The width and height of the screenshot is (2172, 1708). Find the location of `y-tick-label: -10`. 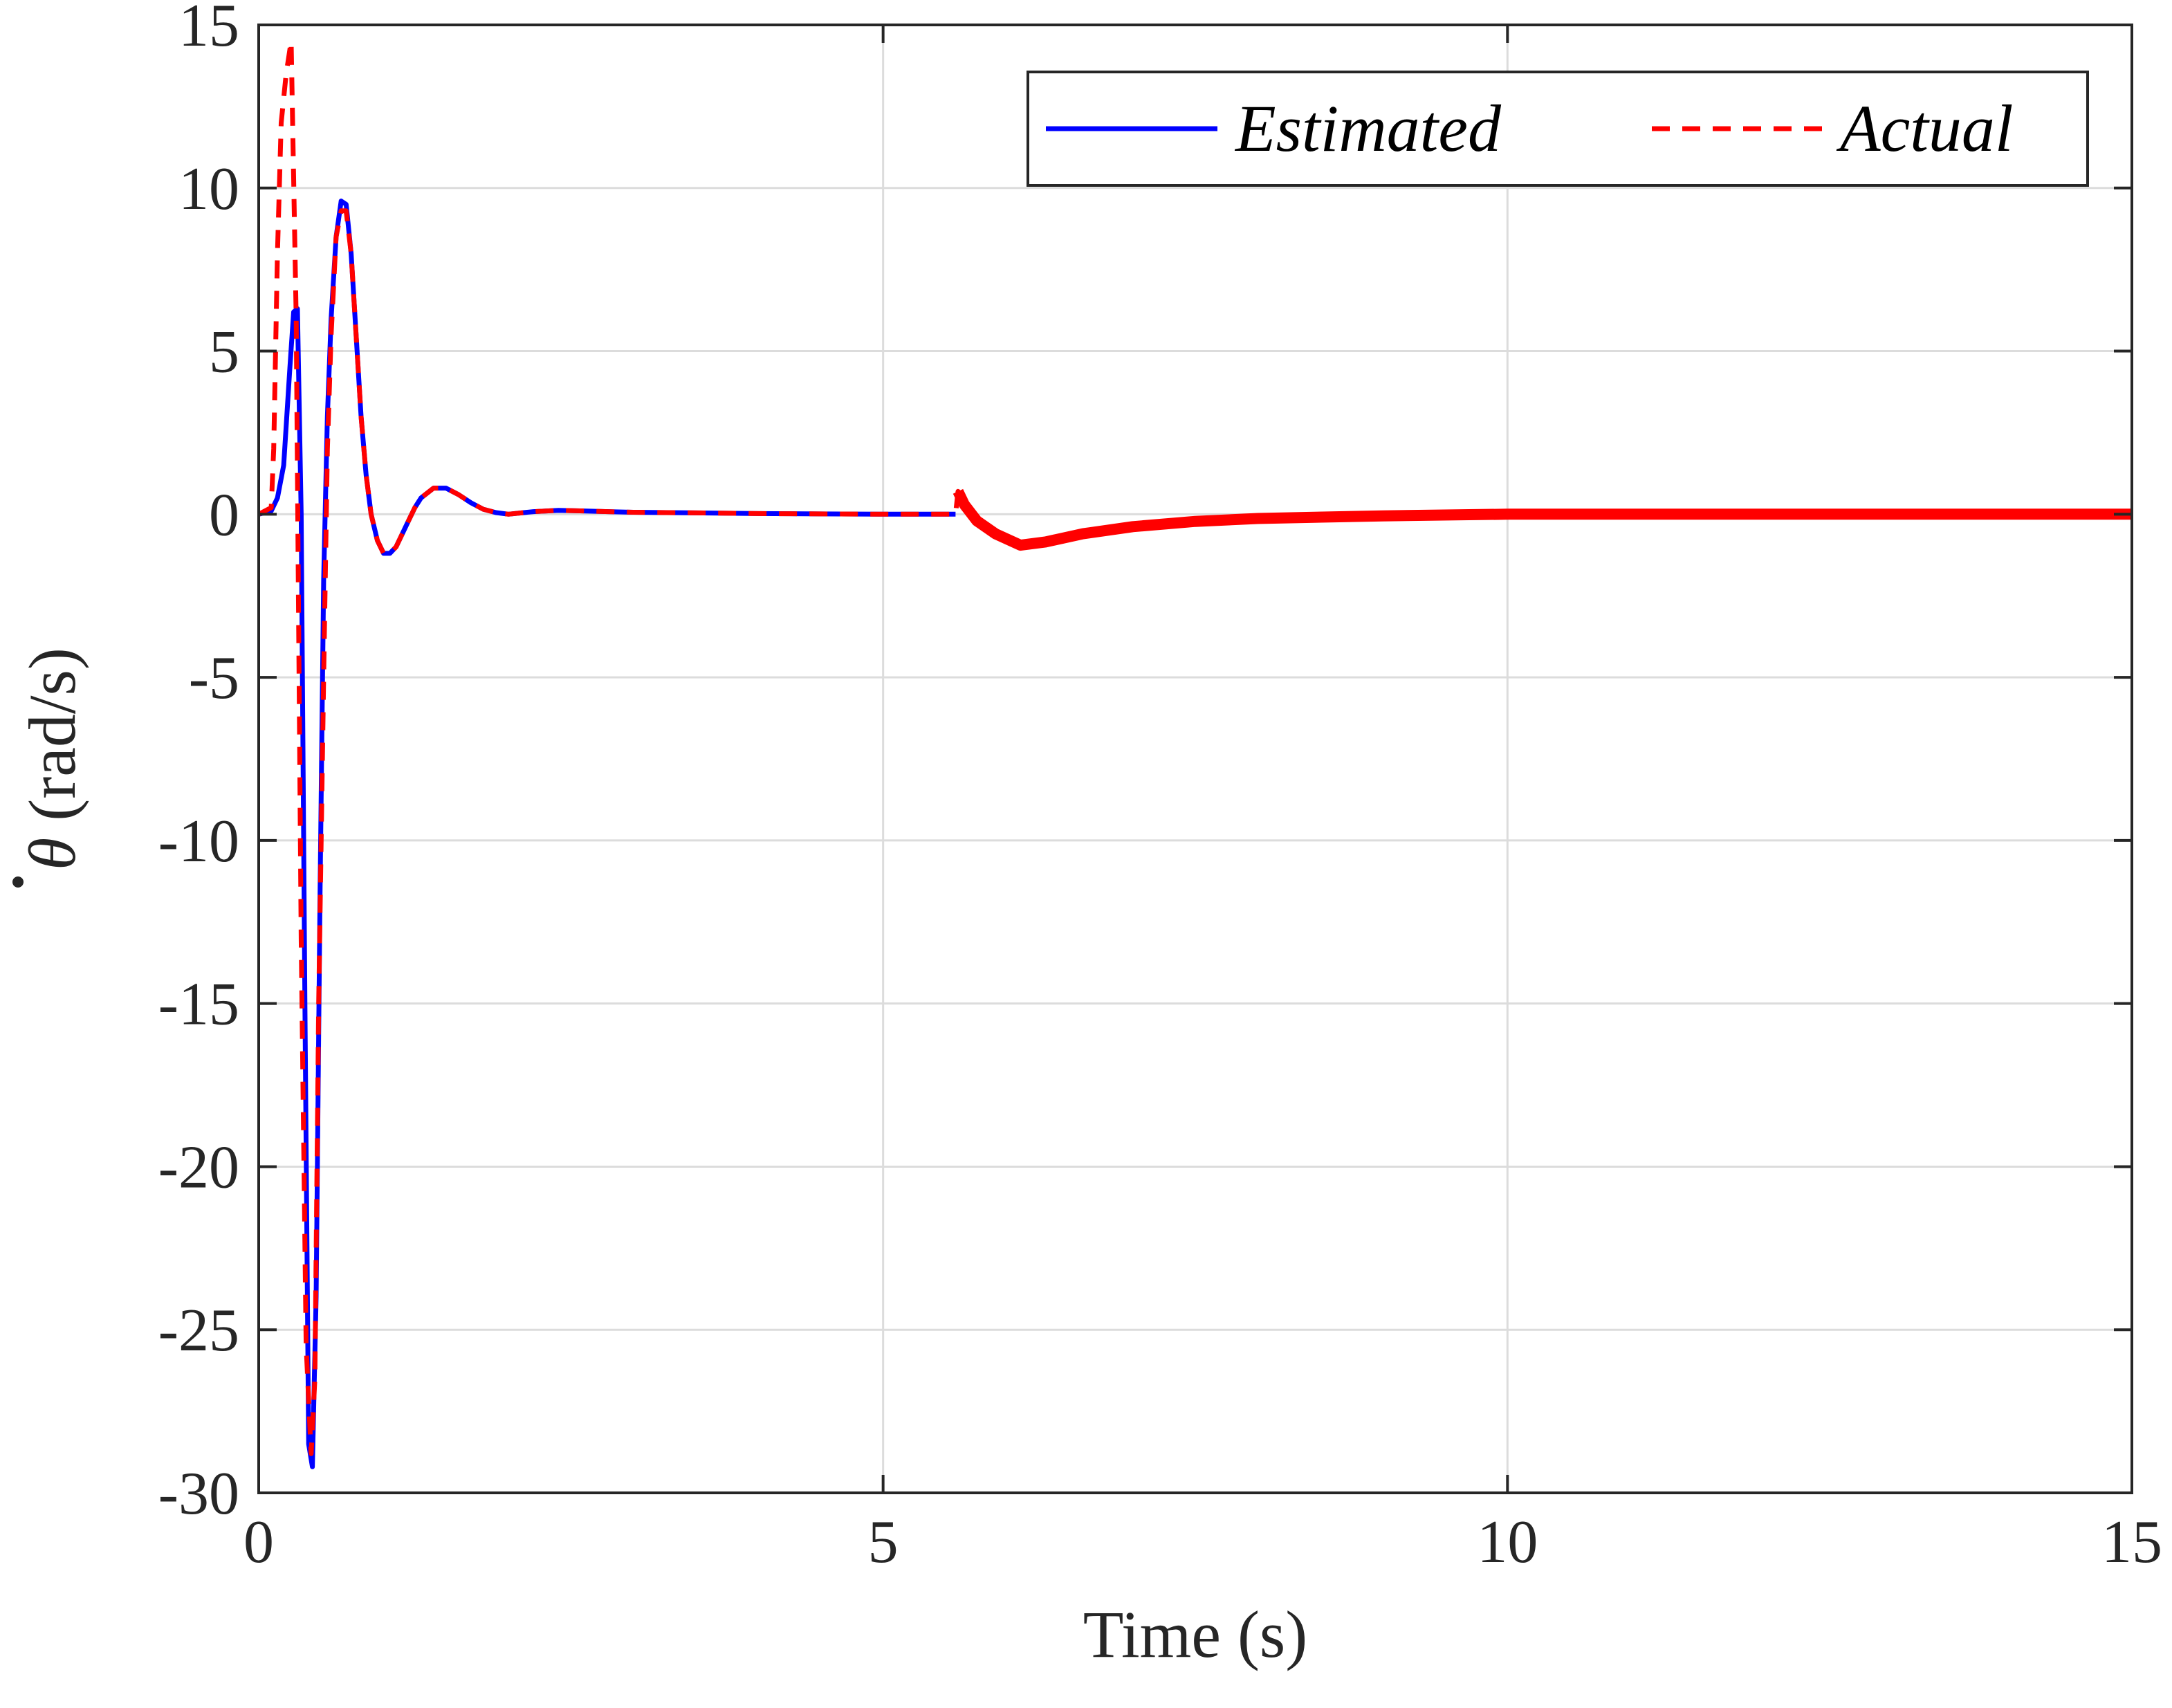

y-tick-label: -10 is located at coordinates (198, 841).